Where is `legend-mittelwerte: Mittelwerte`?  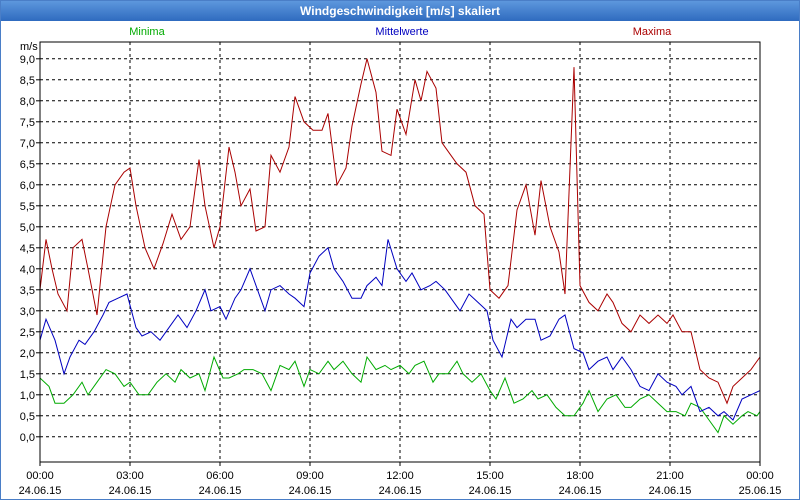
legend-mittelwerte: Mittelwerte is located at coordinates (401, 32).